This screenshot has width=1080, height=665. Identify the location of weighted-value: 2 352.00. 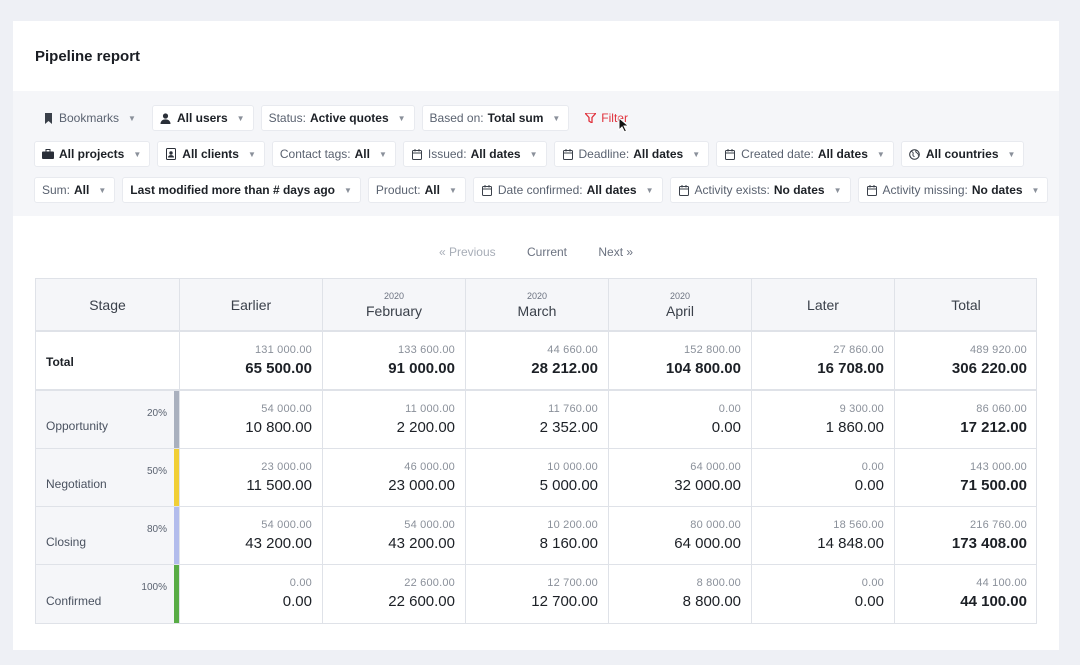
(568, 427).